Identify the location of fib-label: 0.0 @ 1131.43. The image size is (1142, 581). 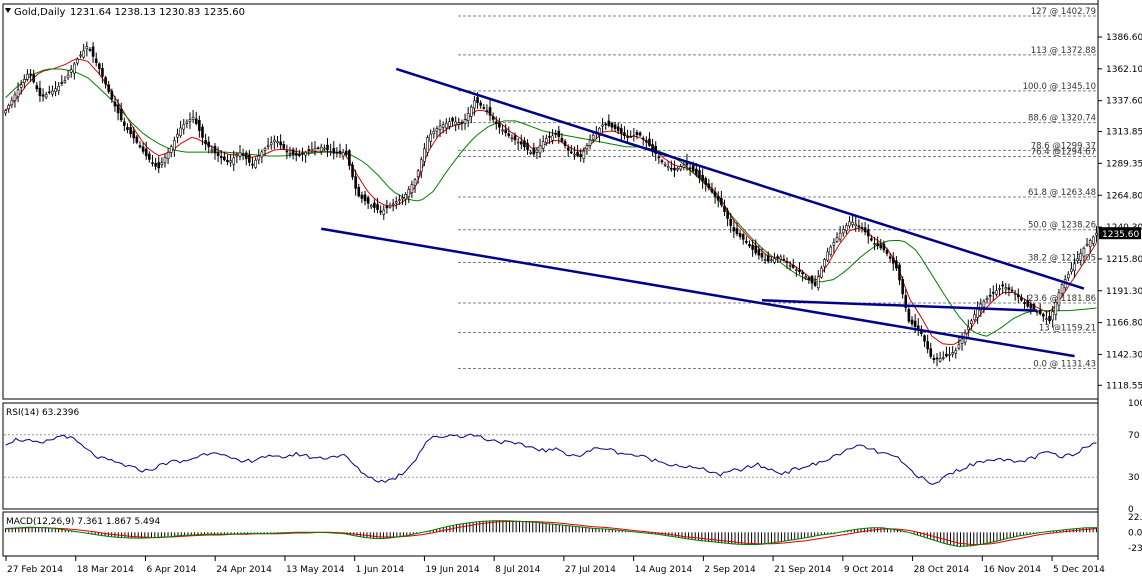
(1064, 365).